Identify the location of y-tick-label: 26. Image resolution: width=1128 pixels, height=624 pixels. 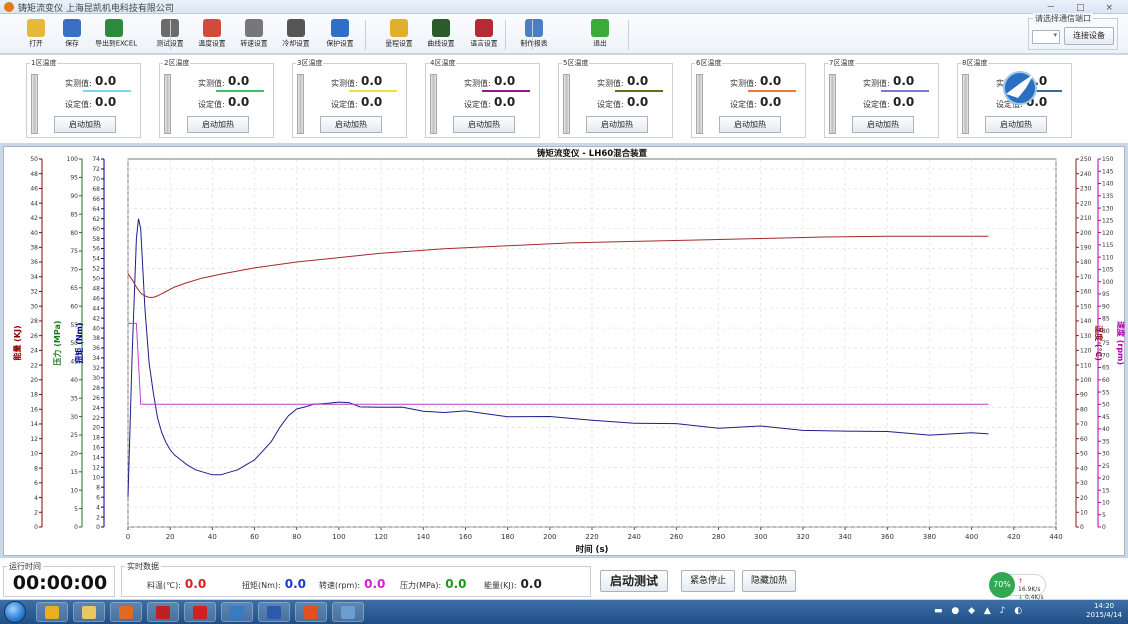
(96, 398).